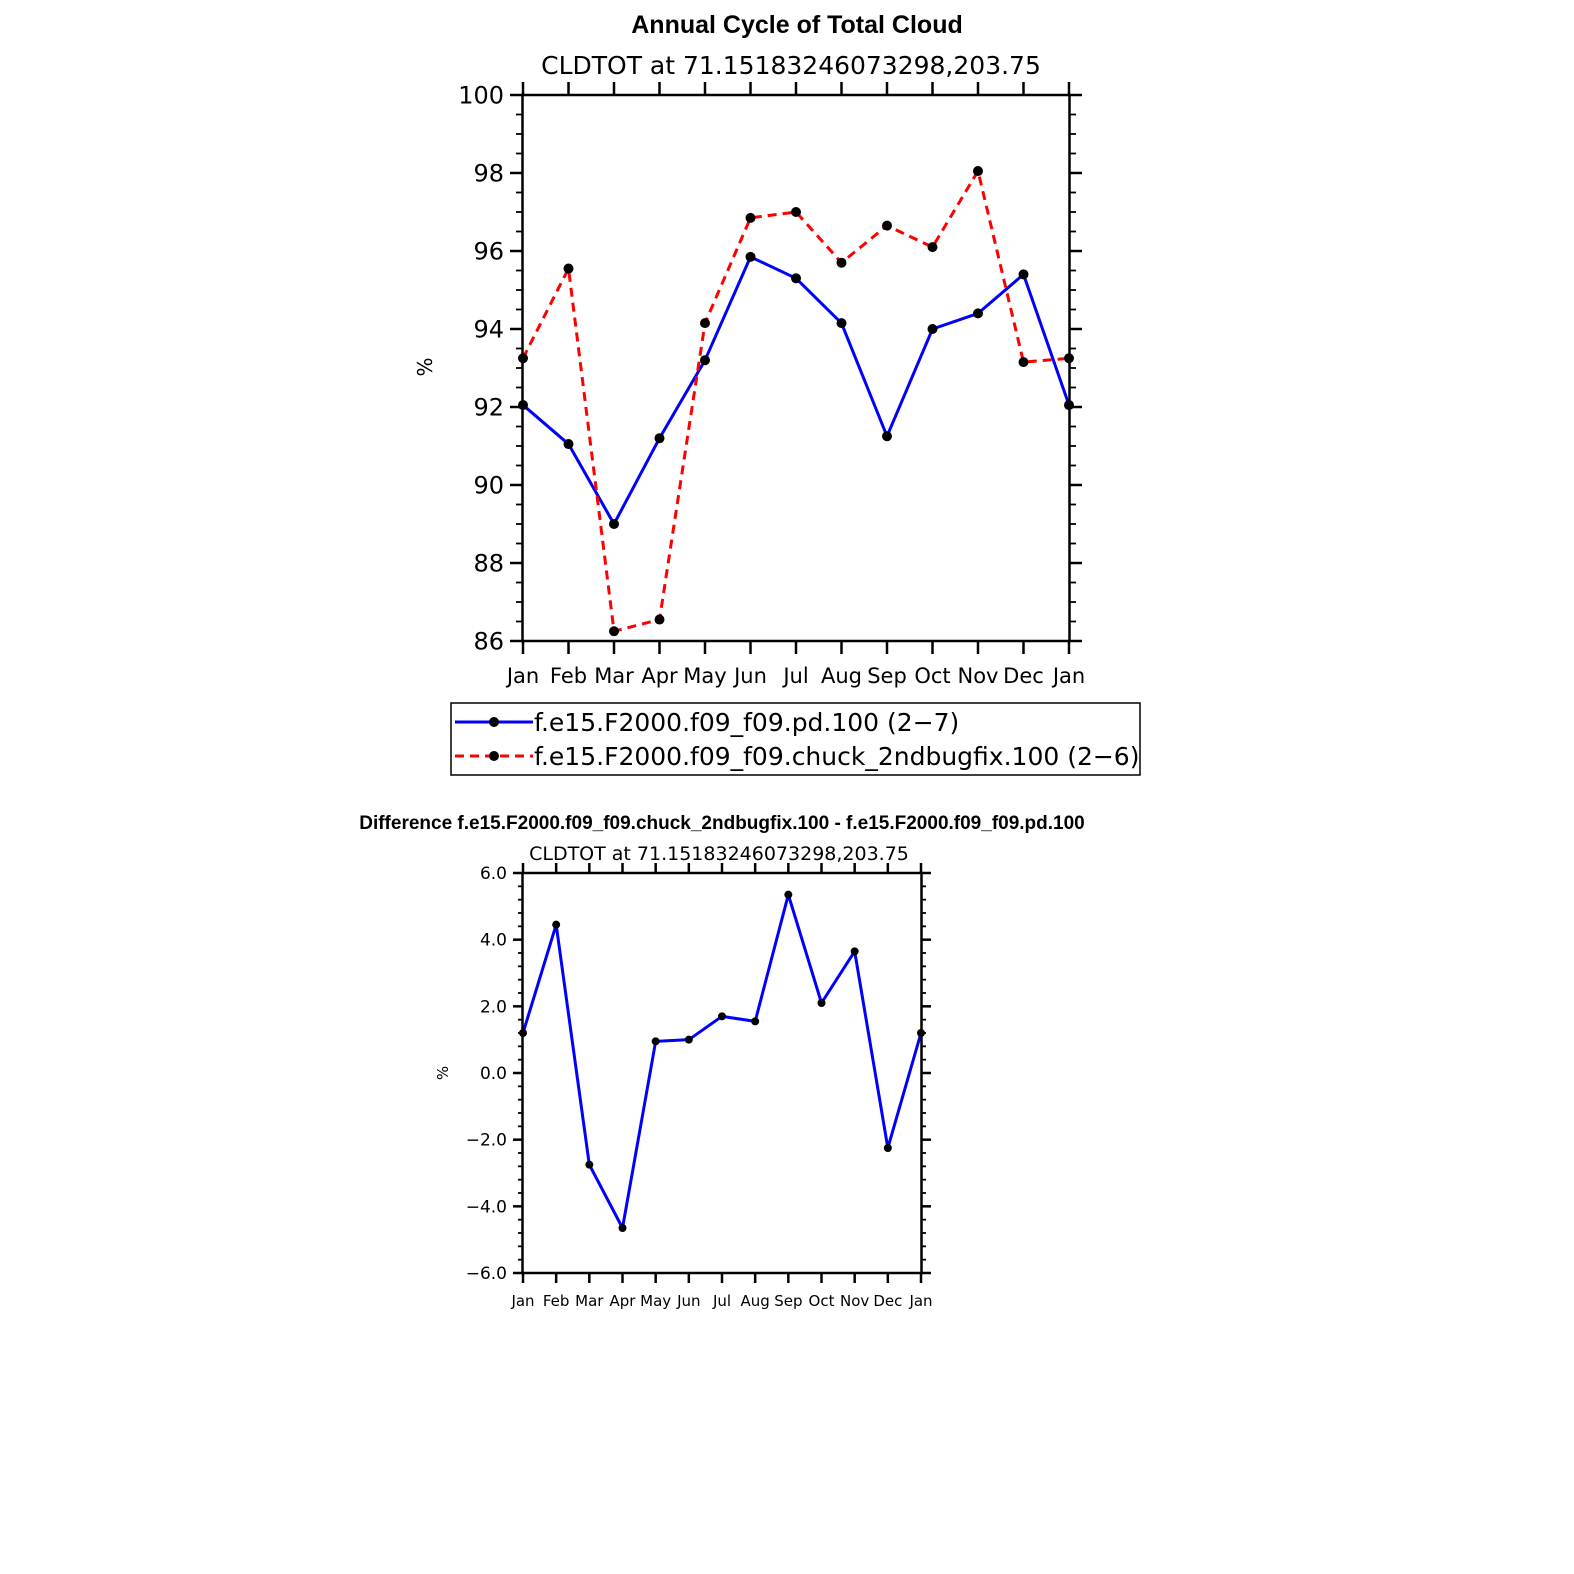  I want to click on chart1-data-points, so click(796, 401).